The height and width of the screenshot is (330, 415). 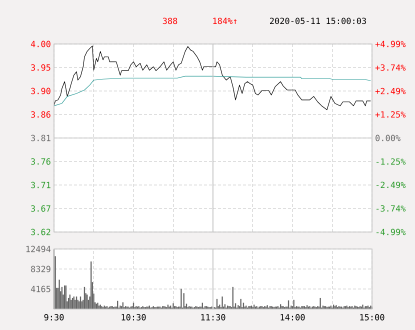 I want to click on text: 184%↑, so click(x=225, y=21).